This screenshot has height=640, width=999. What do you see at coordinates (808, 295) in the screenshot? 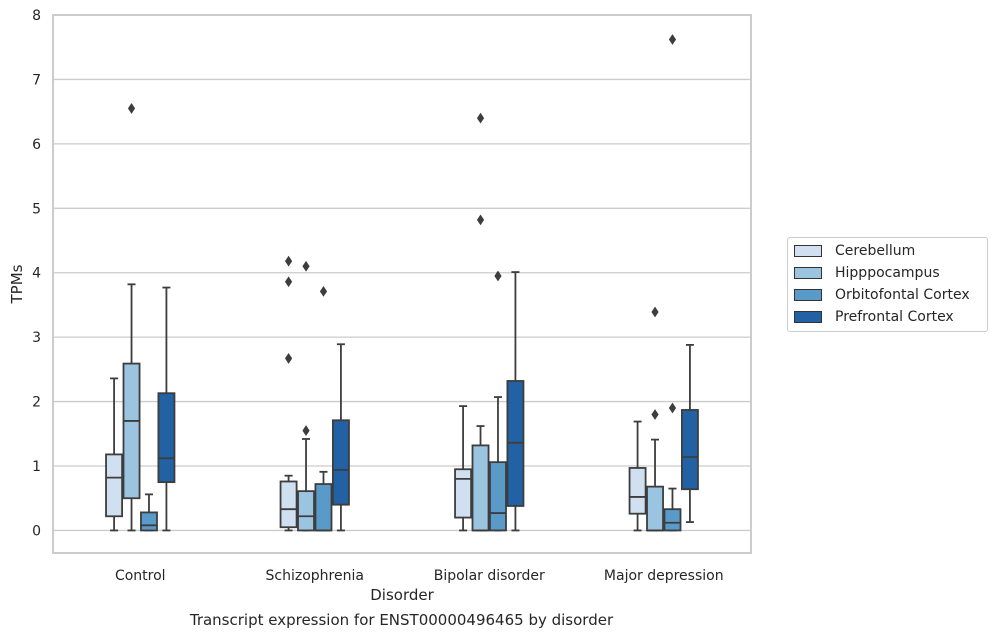
I see `legend-swatch-orbitofrontal` at bounding box center [808, 295].